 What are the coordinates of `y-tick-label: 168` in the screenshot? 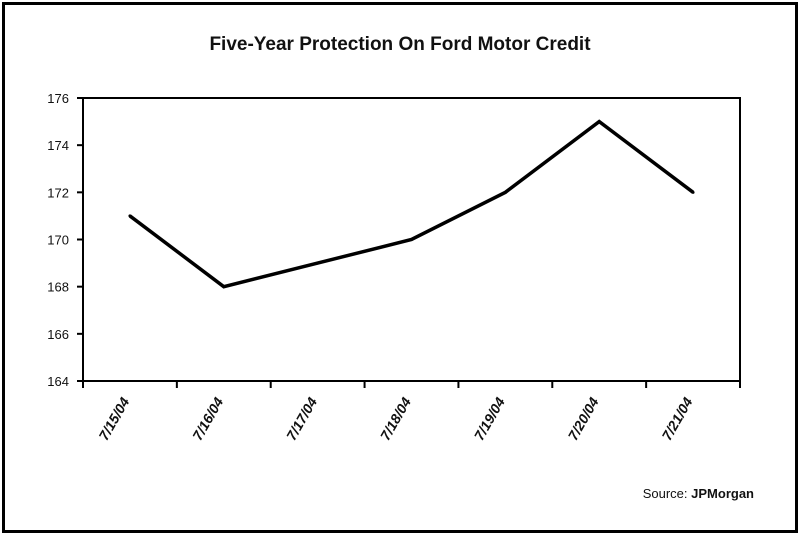 It's located at (58, 287).